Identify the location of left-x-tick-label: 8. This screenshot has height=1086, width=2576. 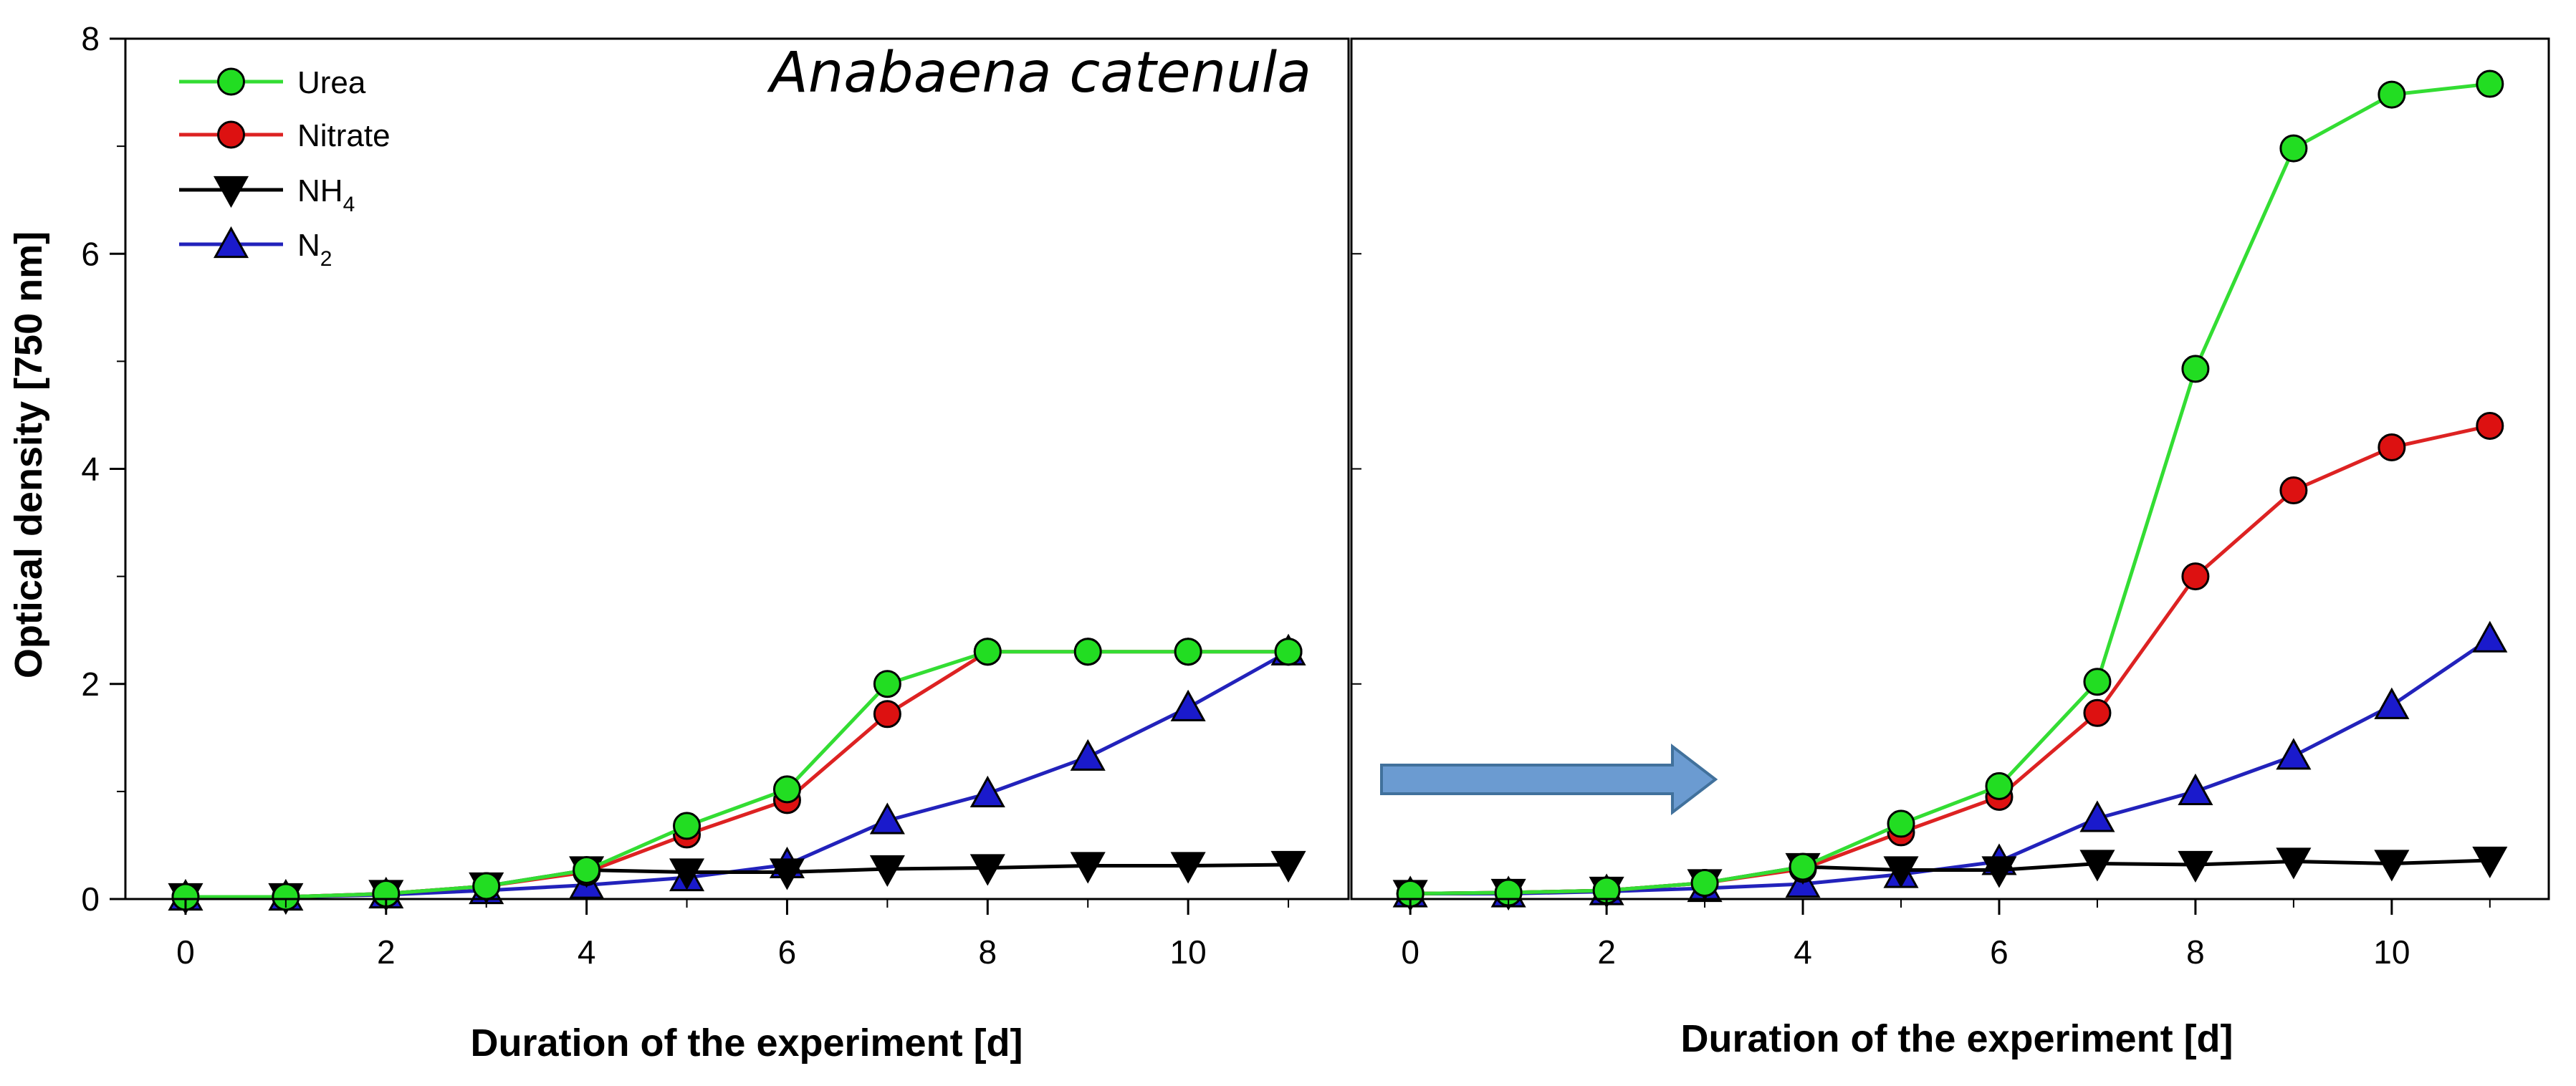
(988, 952).